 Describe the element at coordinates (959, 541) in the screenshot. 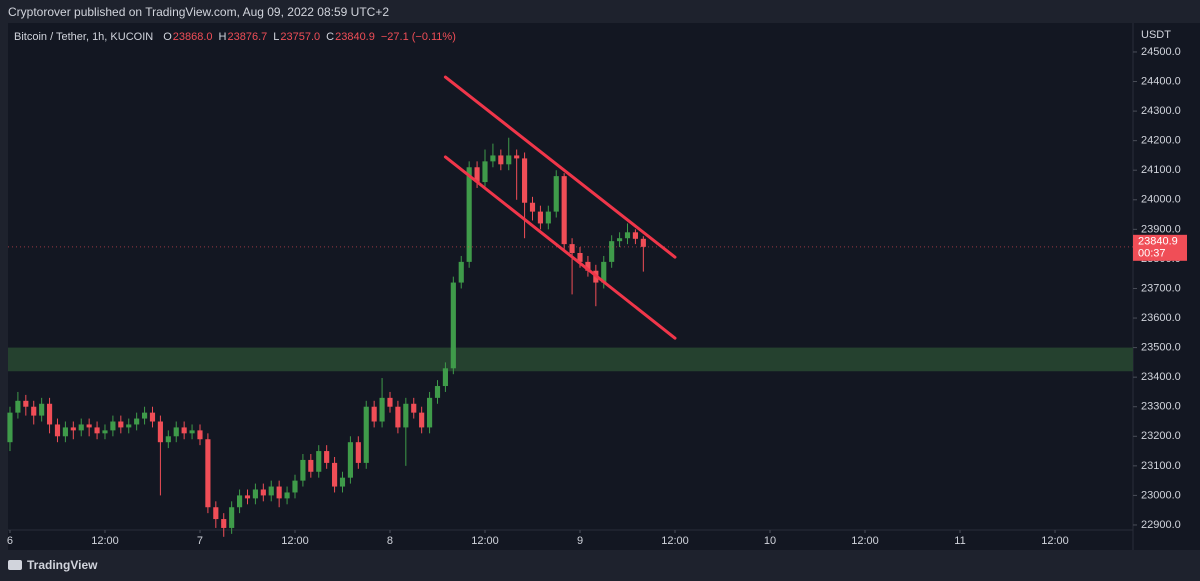

I see `x-tick-label: 11` at that location.